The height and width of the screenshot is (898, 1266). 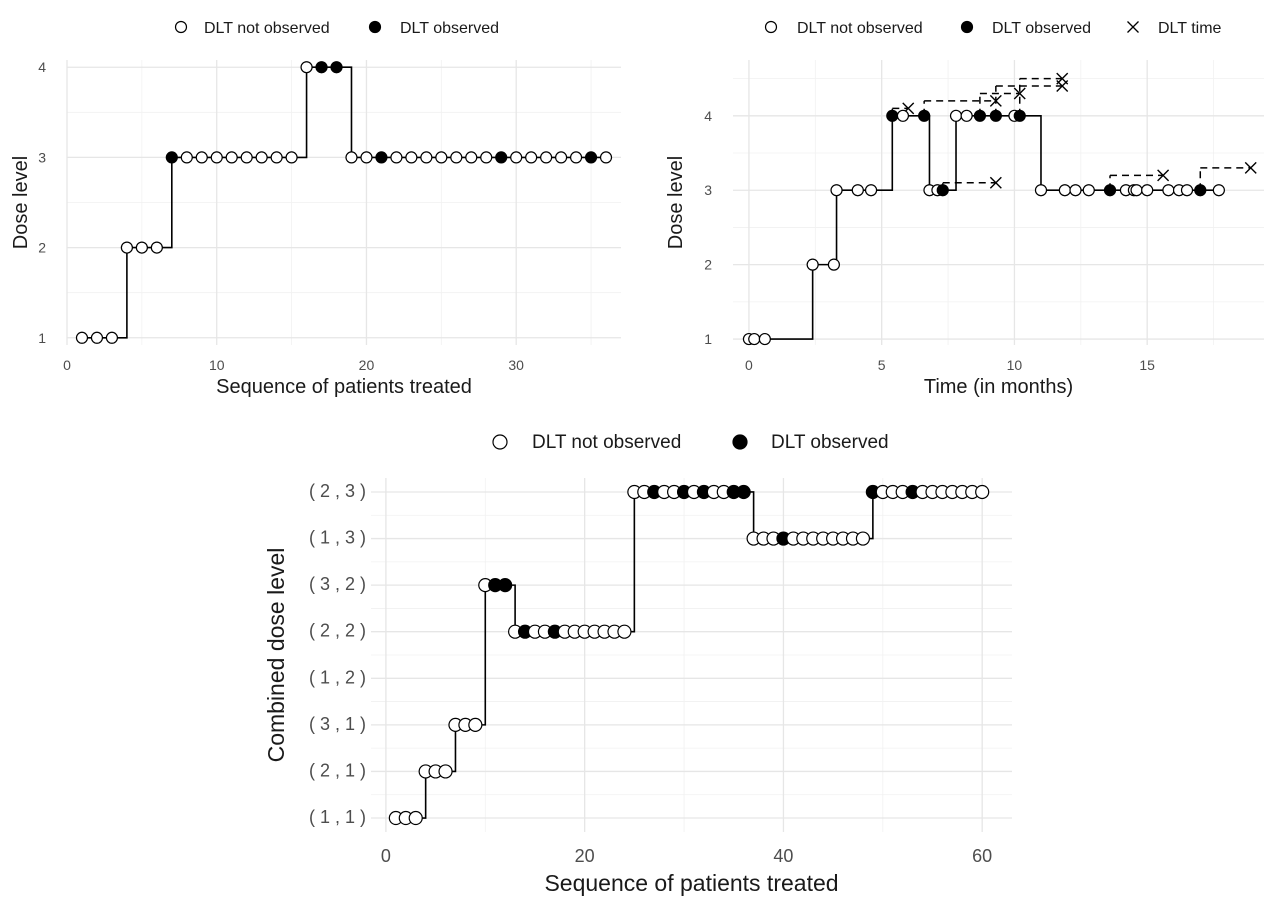 I want to click on grid, so click(x=343, y=202).